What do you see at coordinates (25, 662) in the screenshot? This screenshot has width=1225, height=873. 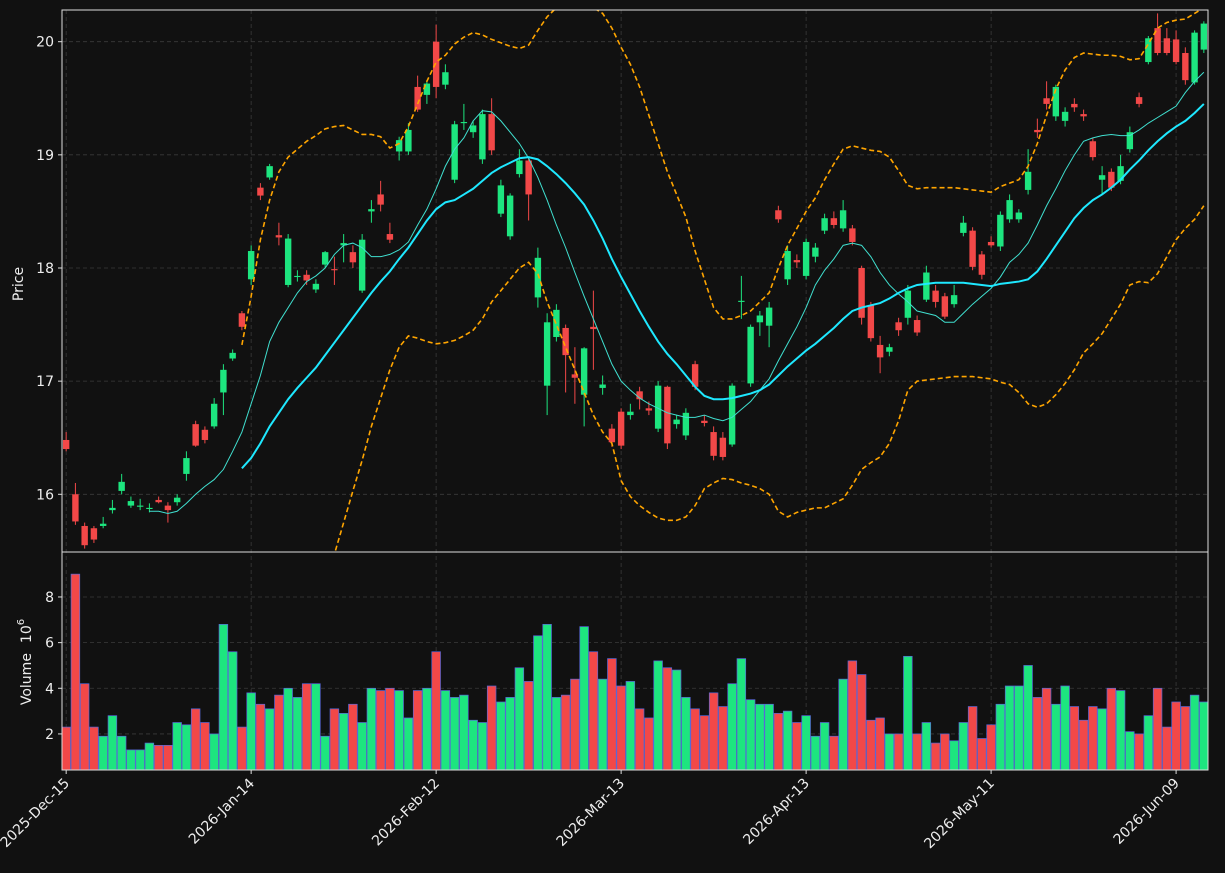 I see `volume-axis-label: Volume 106` at bounding box center [25, 662].